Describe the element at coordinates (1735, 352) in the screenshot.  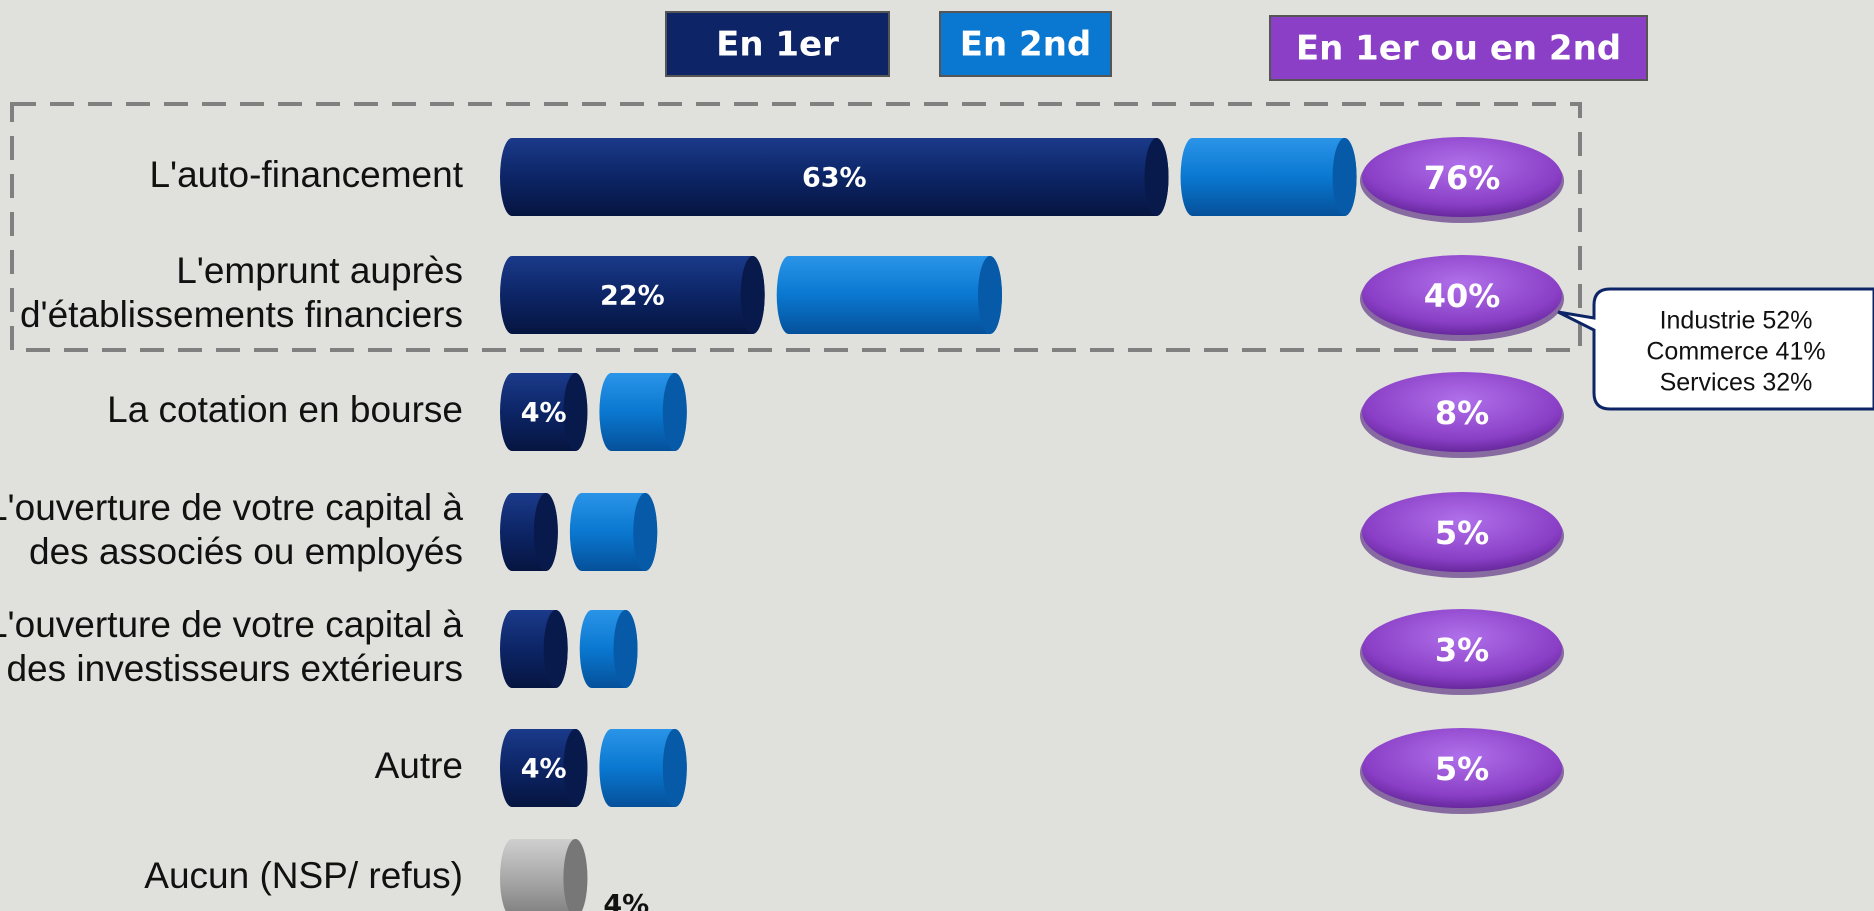
I see `callout-text: Commerce 41%` at that location.